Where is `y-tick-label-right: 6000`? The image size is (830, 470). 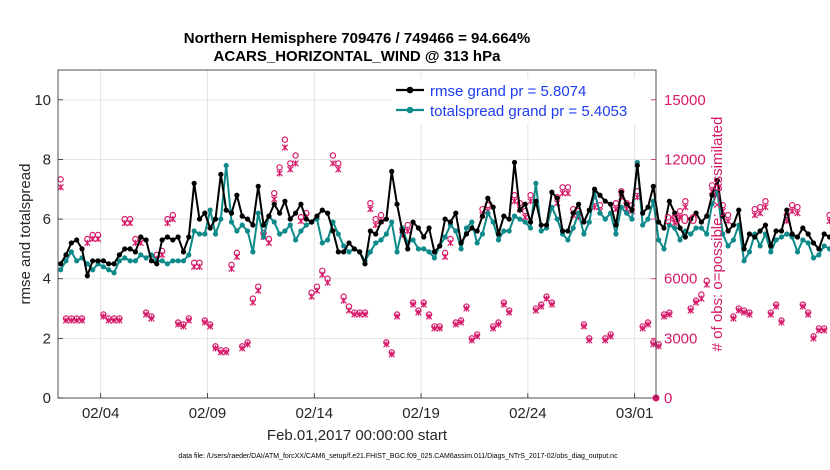
y-tick-label-right: 6000 is located at coordinates (680, 279).